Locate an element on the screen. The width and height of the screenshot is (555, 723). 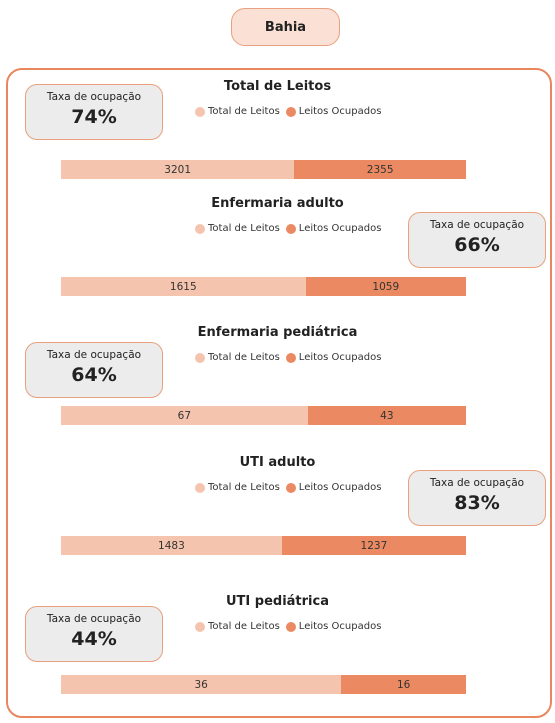
occupancy-card: Taxa de ocupação 74% is located at coordinates (94, 112).